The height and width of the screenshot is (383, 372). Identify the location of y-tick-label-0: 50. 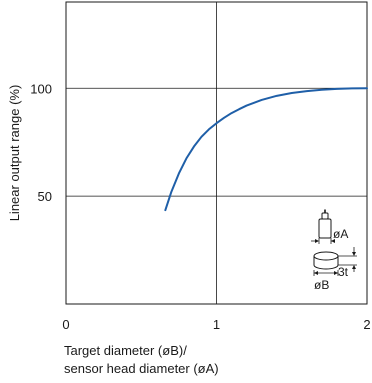
(45, 196).